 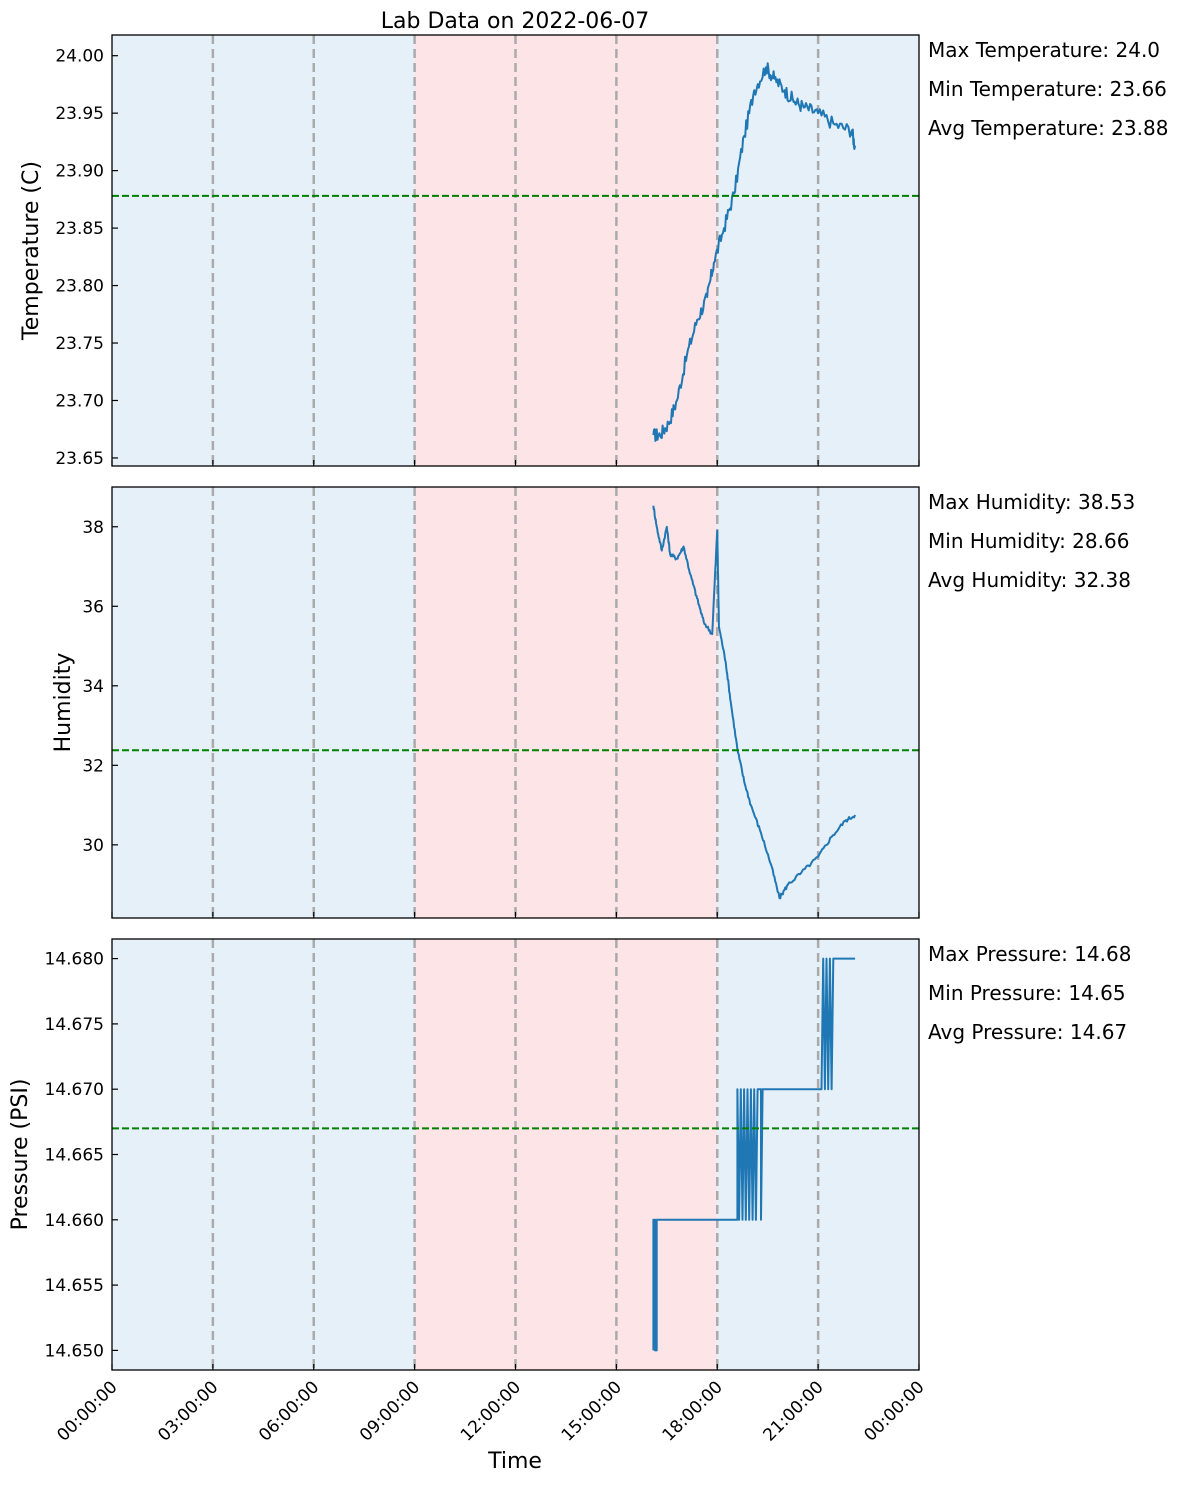 What do you see at coordinates (74, 1351) in the screenshot?
I see `y-tick-label: 14.650` at bounding box center [74, 1351].